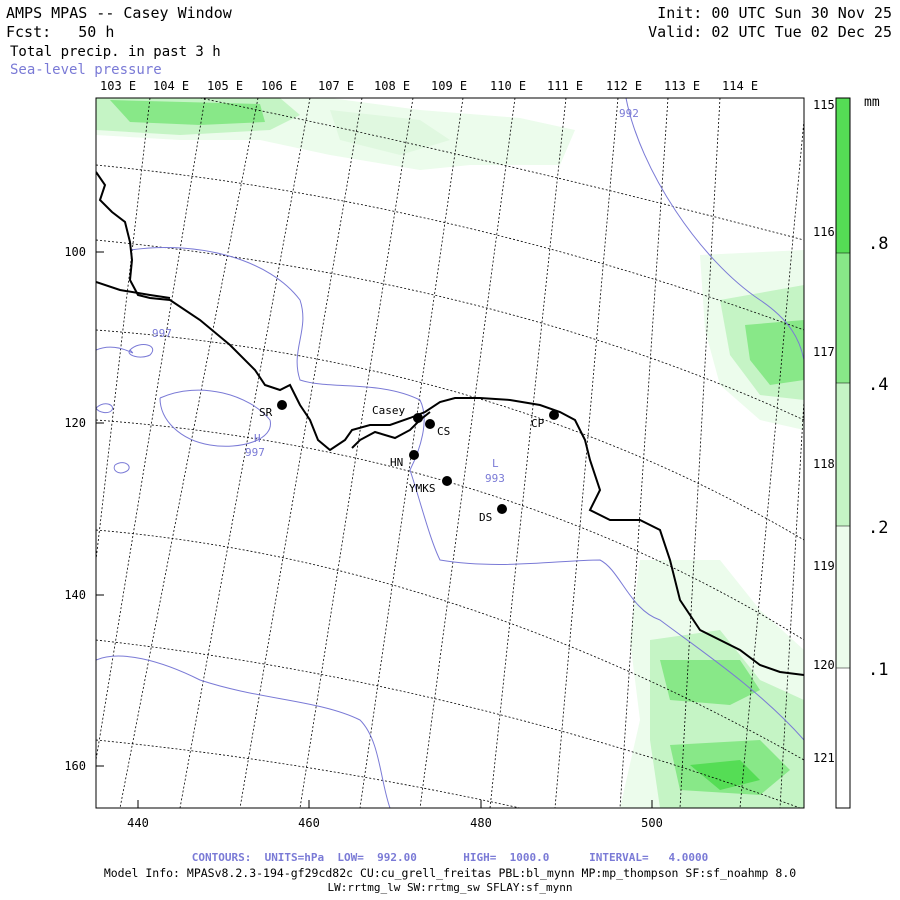 This screenshot has width=900, height=900. I want to click on overlay-name: Sea-level pressure, so click(86, 70).